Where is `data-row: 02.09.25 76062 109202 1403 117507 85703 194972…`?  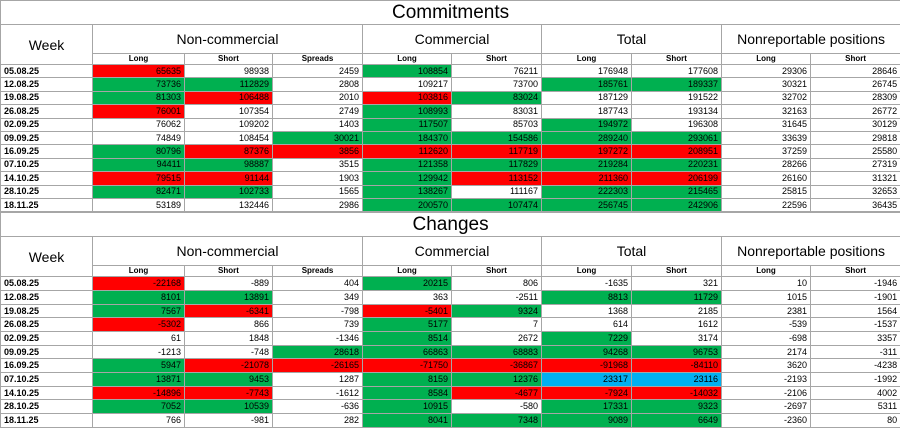 data-row: 02.09.25 76062 109202 1403 117507 85703 194972… is located at coordinates (450, 124).